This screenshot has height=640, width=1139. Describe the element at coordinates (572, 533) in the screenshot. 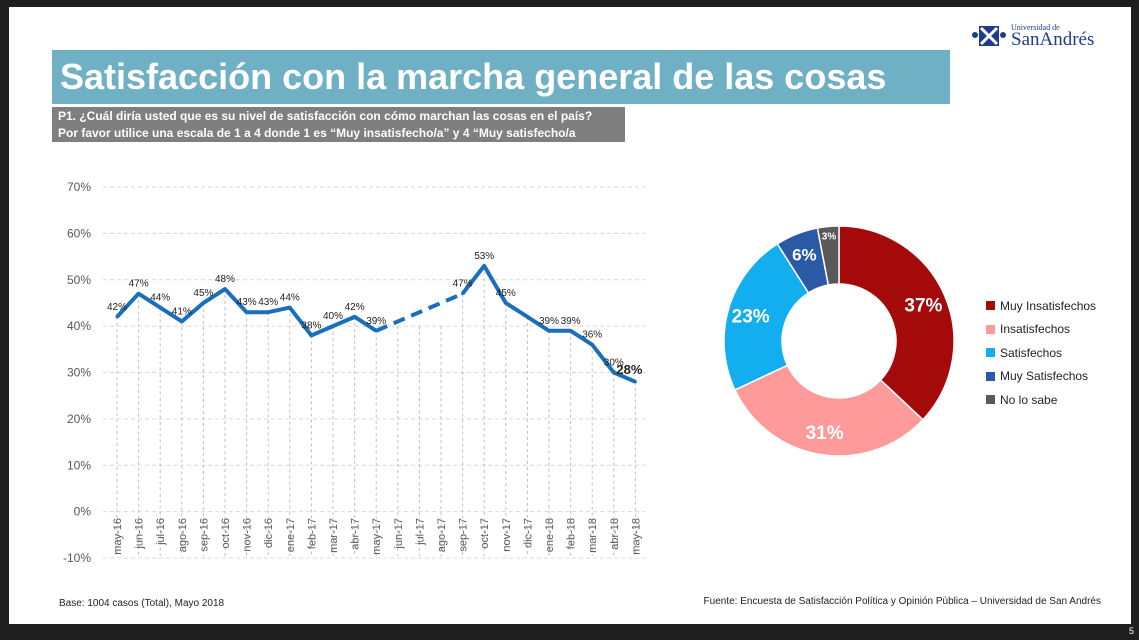

I see `x-tick-label: feb-18` at that location.